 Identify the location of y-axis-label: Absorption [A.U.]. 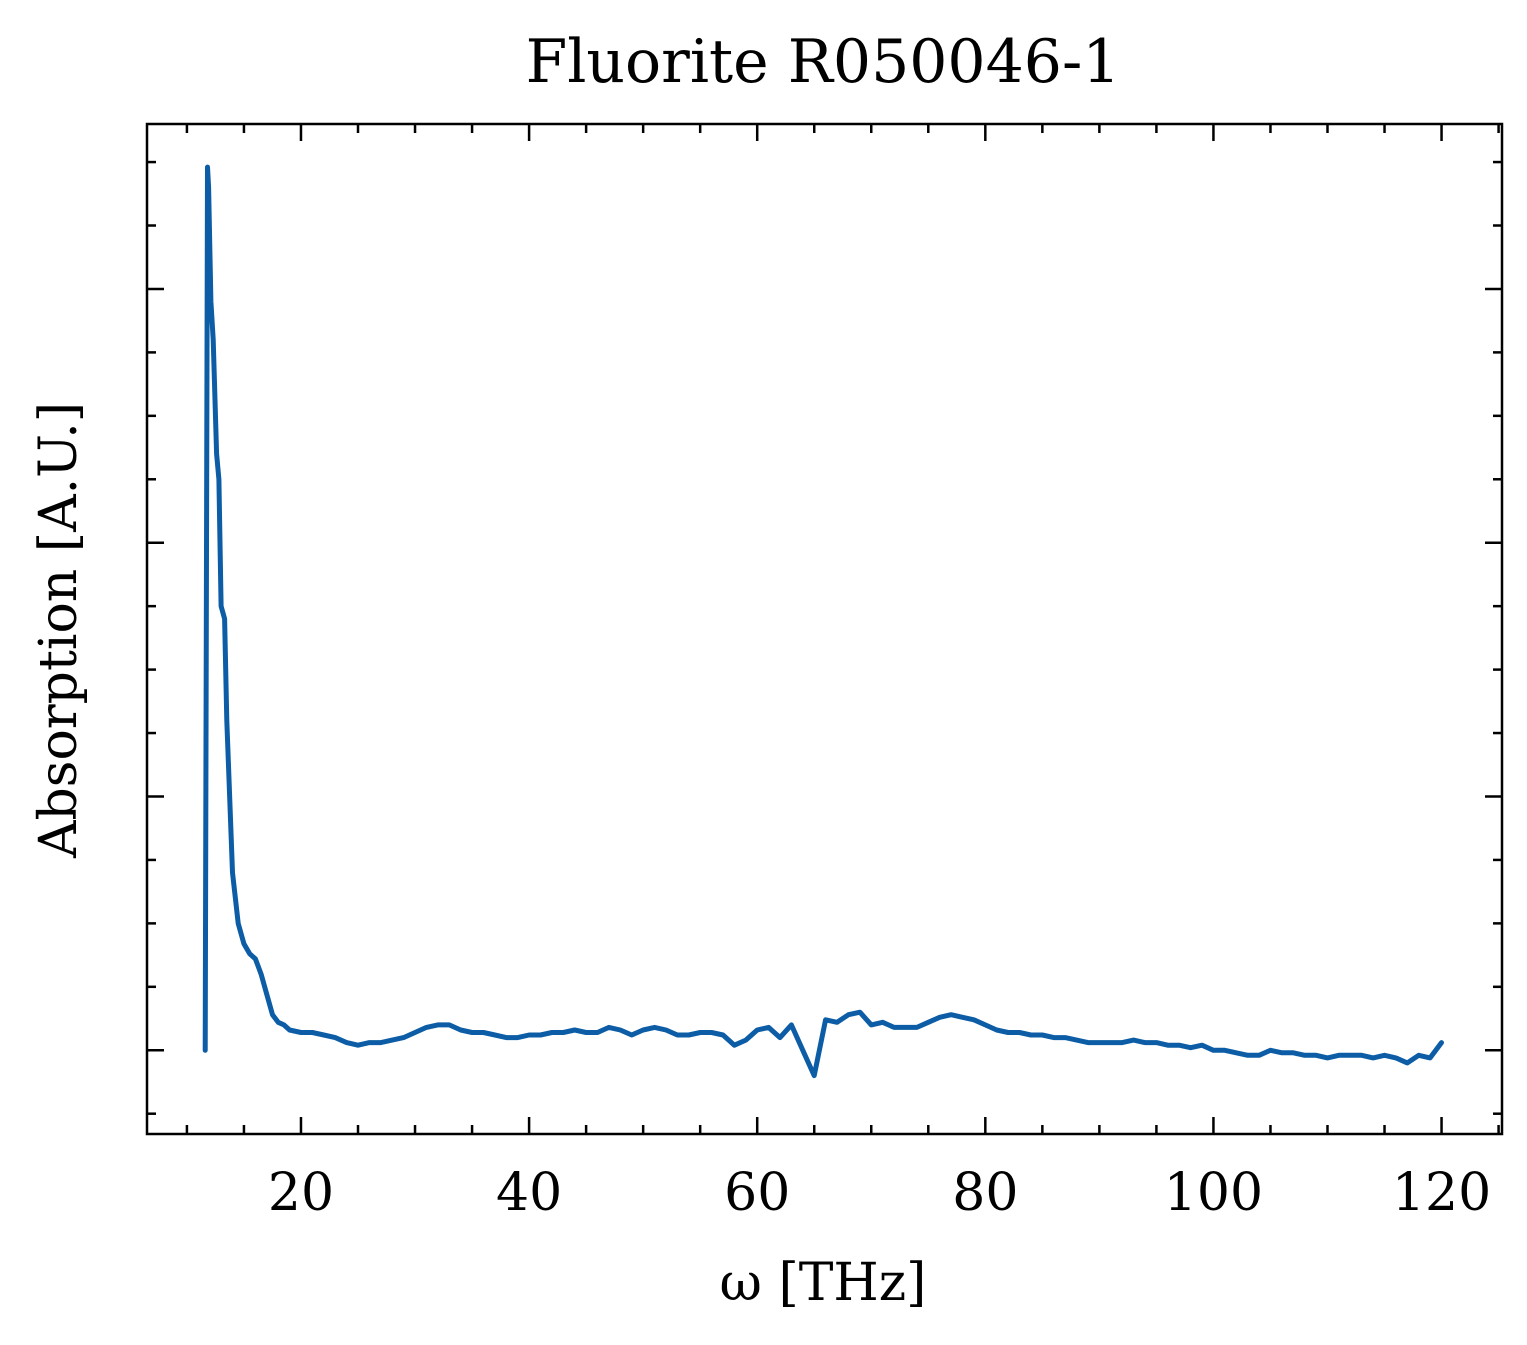
(59, 630).